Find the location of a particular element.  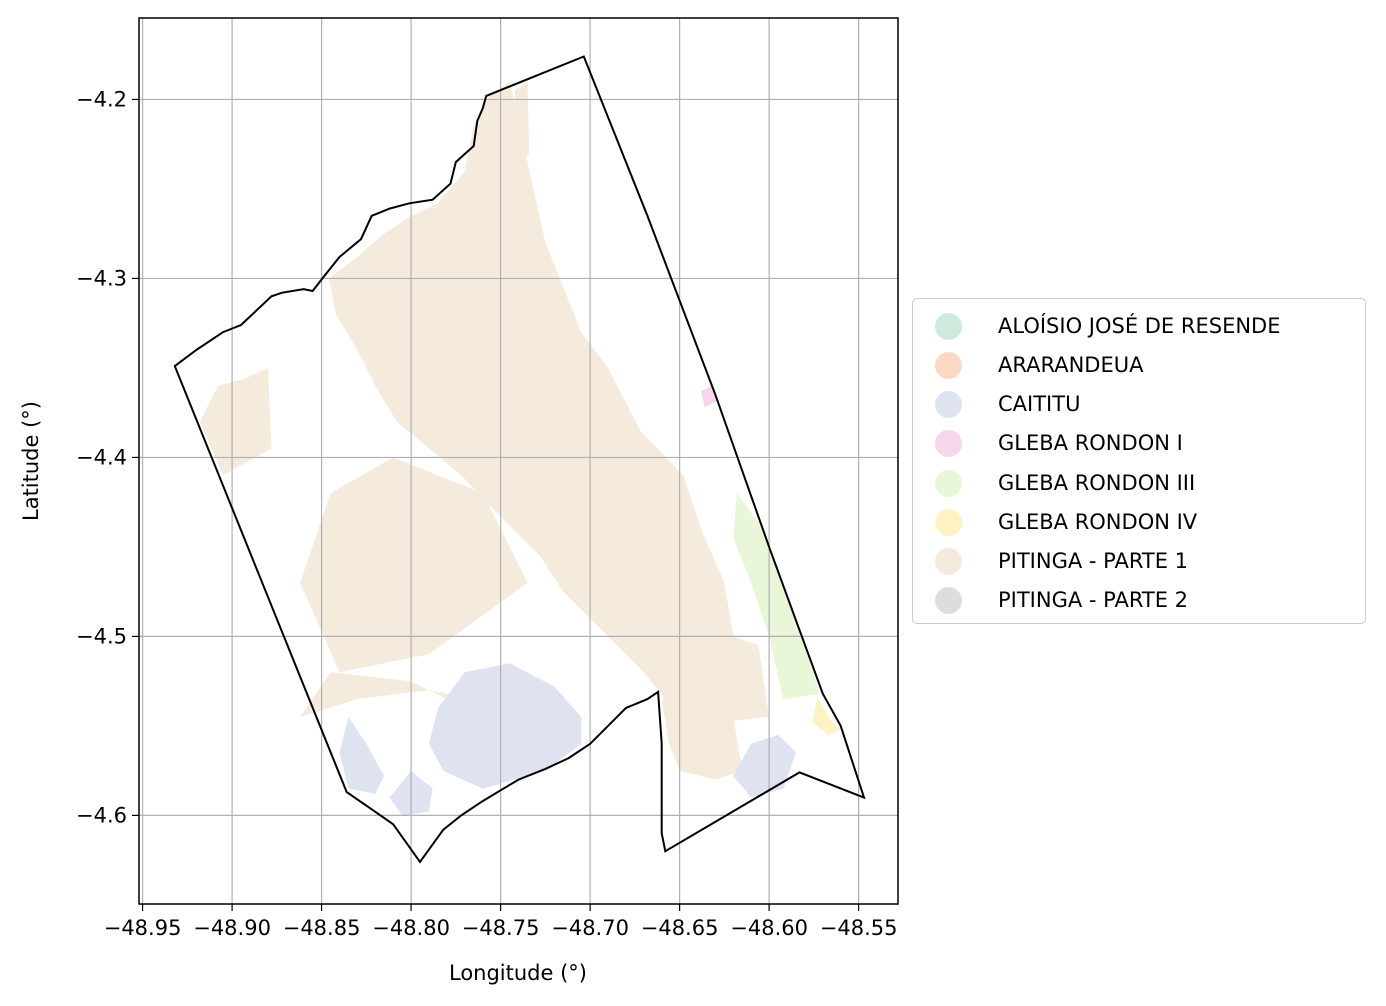

y-axis-label: Latitude (°) is located at coordinates (31, 461).